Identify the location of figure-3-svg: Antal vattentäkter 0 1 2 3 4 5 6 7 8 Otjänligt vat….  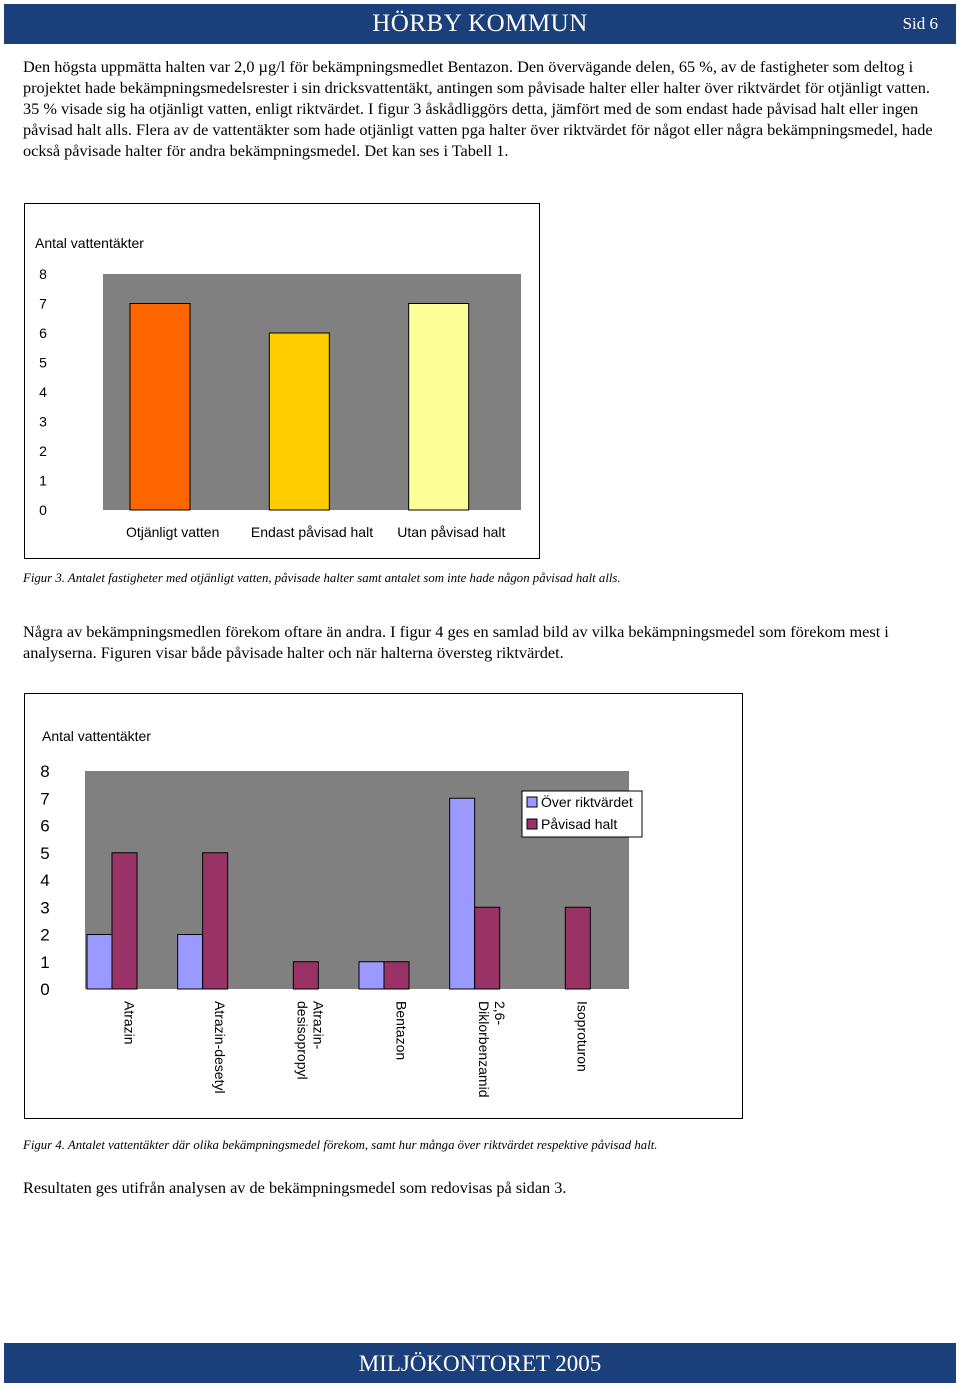
(278, 387).